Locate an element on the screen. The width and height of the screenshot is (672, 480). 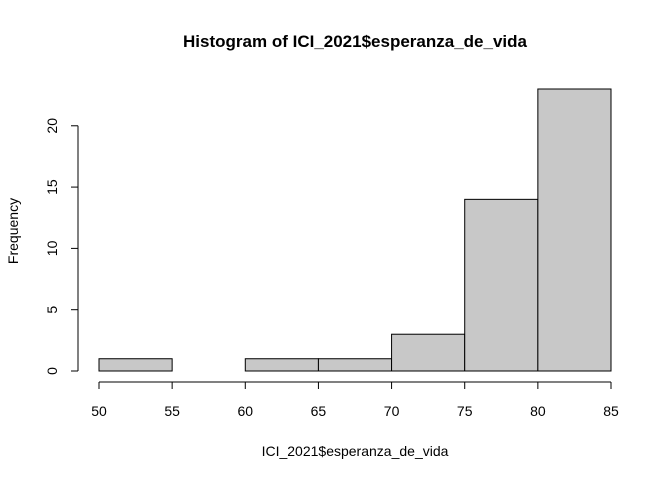
x-tick-label: 80 is located at coordinates (538, 411).